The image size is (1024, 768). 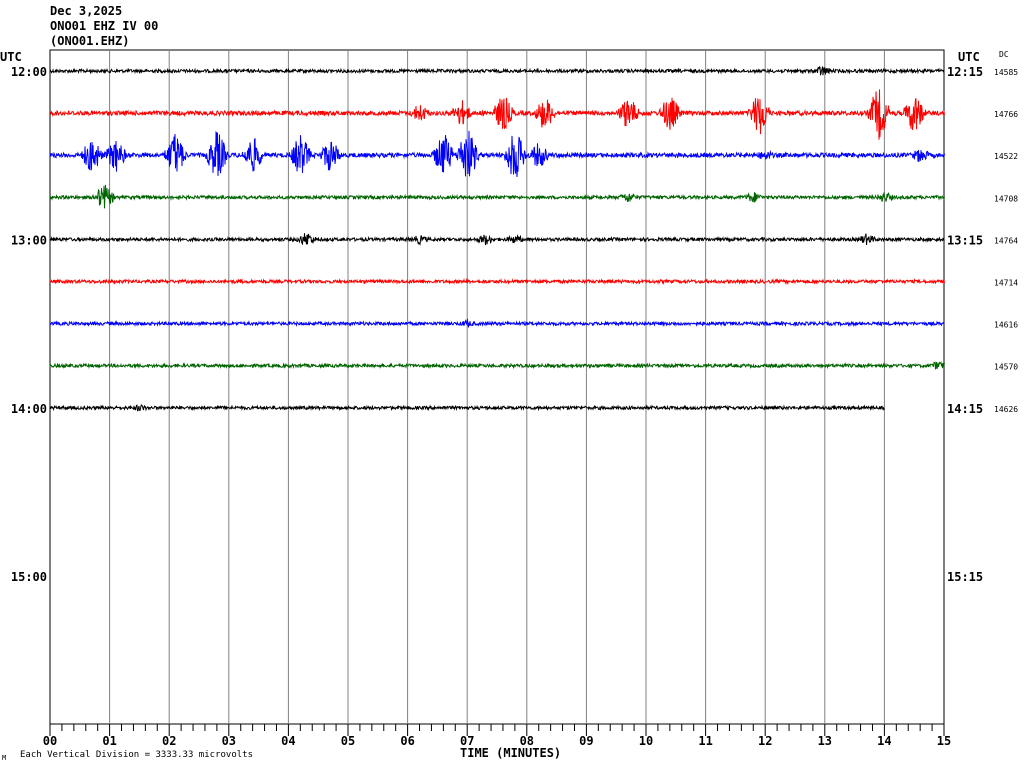 I want to click on row-dc-value: 14708, so click(x=1006, y=198).